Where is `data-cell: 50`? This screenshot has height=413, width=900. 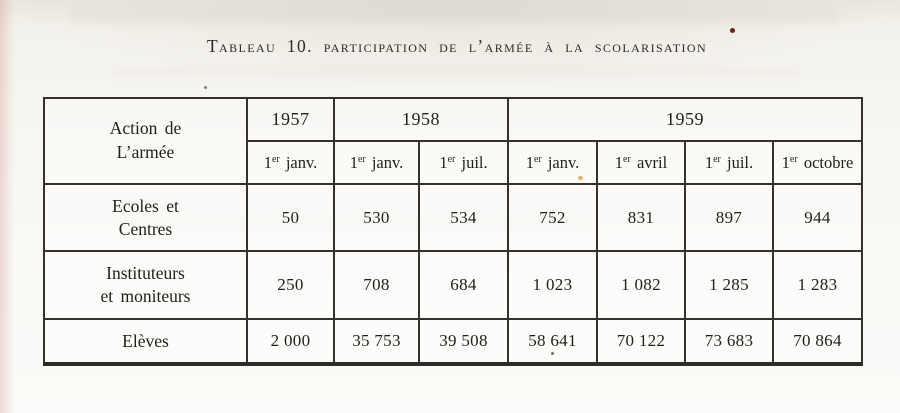 data-cell: 50 is located at coordinates (290, 217).